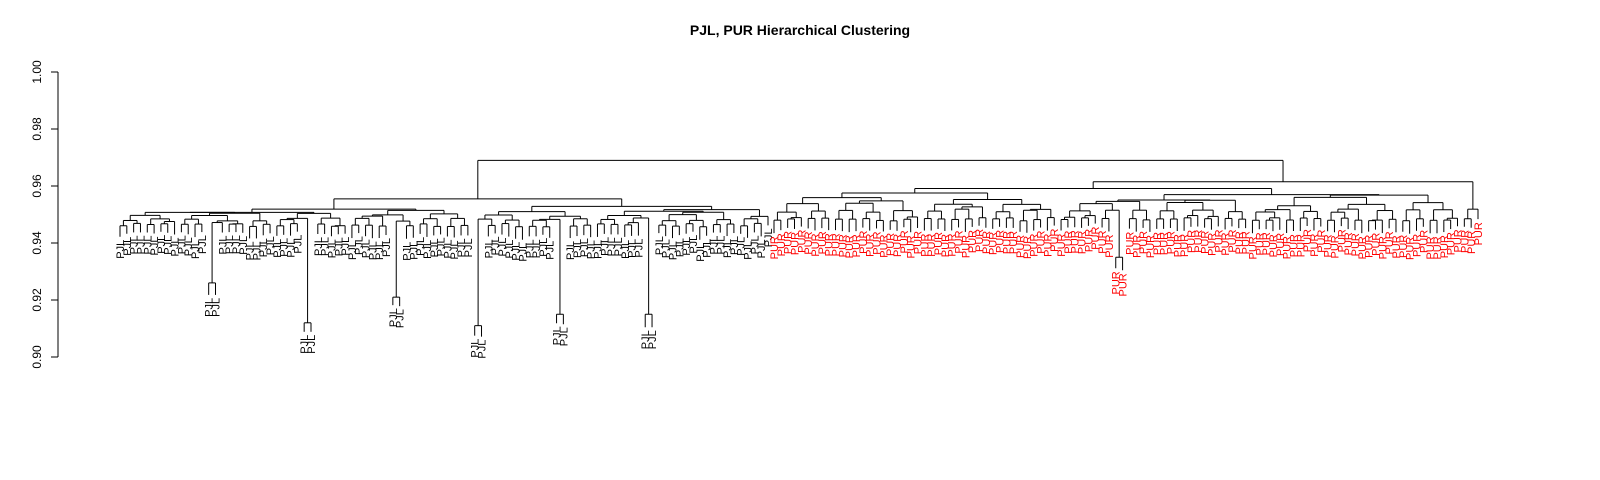 Image resolution: width=1600 pixels, height=480 pixels. Describe the element at coordinates (800, 30) in the screenshot. I see `chart-title: PJL, PUR Hierarchical Clustering` at that location.